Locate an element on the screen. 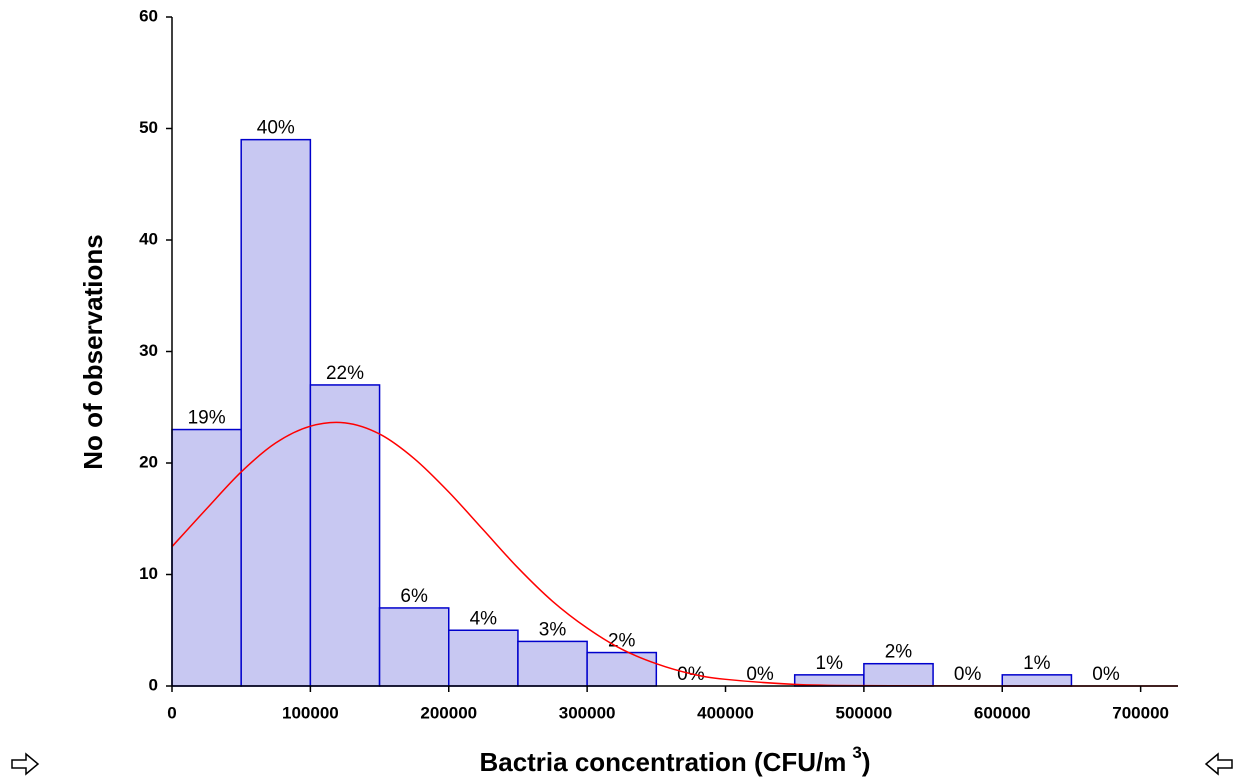 Image resolution: width=1244 pixels, height=783 pixels. y-tick-label: 50 is located at coordinates (148, 127).